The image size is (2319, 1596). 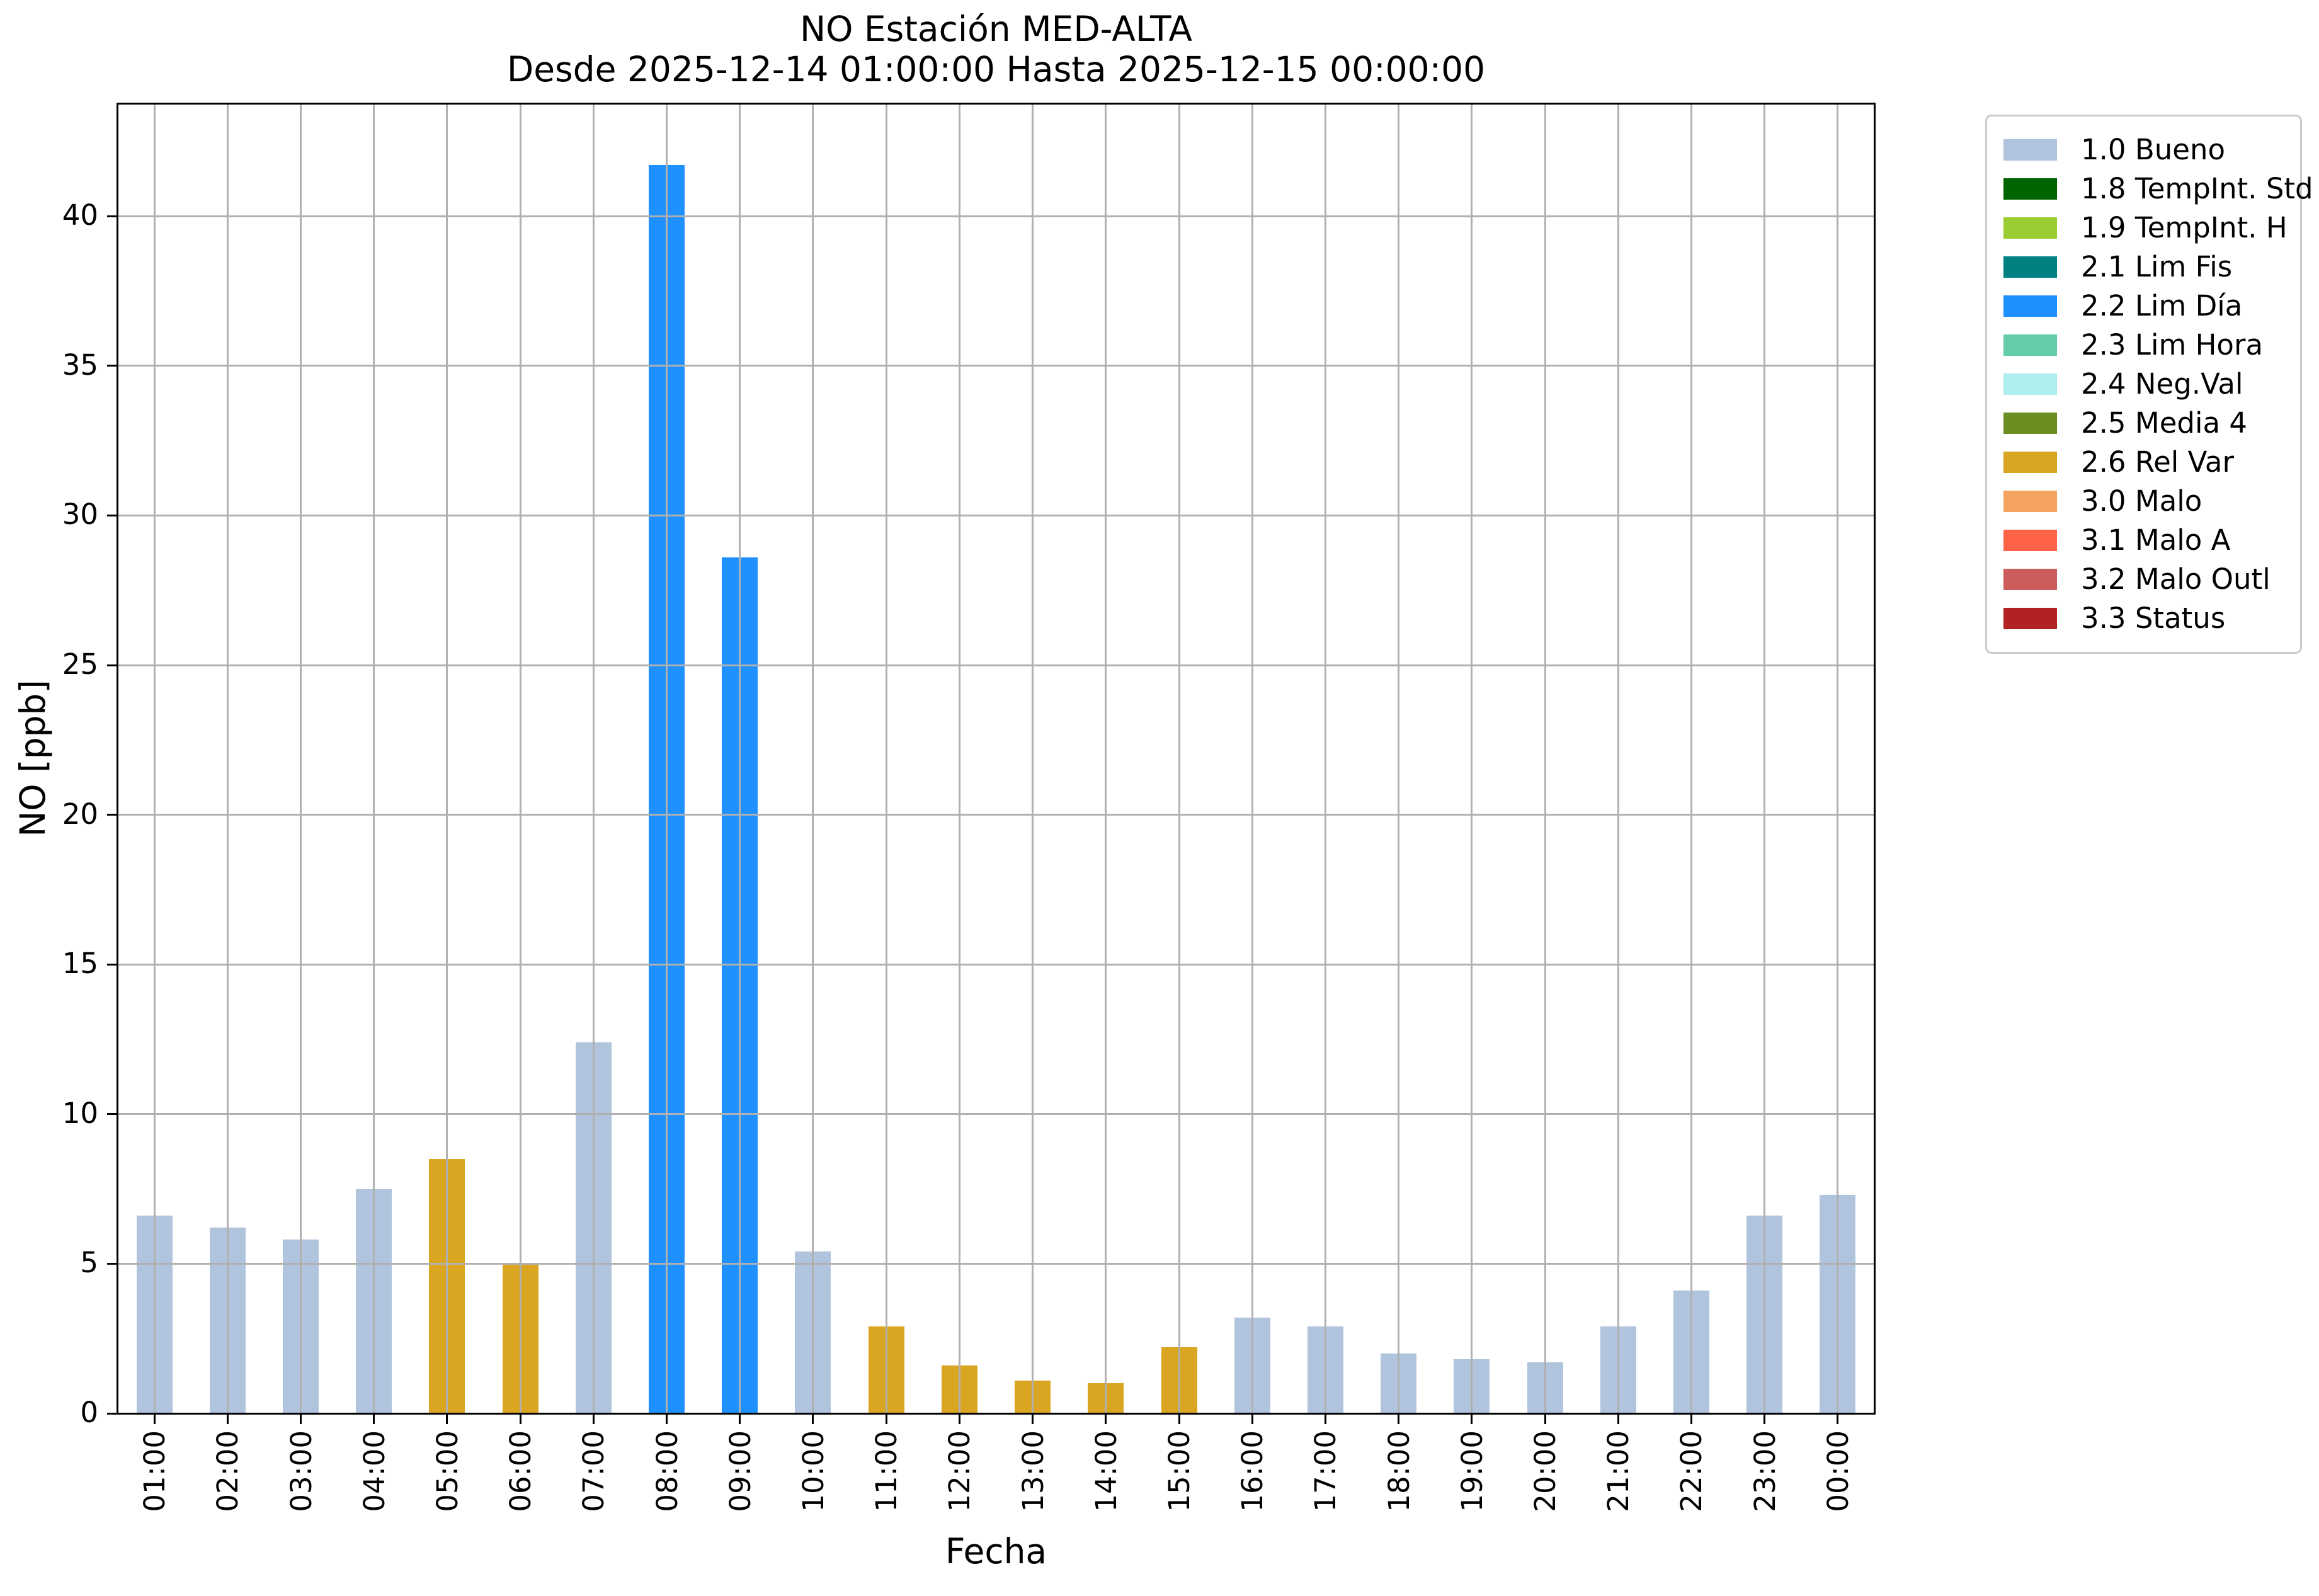 What do you see at coordinates (2153, 618) in the screenshot?
I see `legend-label: 3.3 Status` at bounding box center [2153, 618].